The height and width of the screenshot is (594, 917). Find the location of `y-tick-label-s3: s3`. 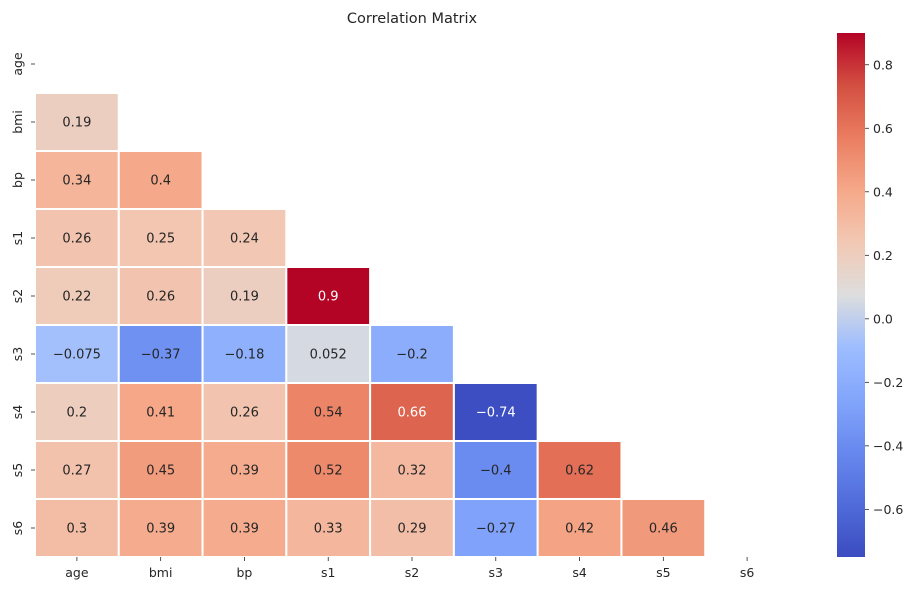

y-tick-label-s3: s3 is located at coordinates (17, 354).